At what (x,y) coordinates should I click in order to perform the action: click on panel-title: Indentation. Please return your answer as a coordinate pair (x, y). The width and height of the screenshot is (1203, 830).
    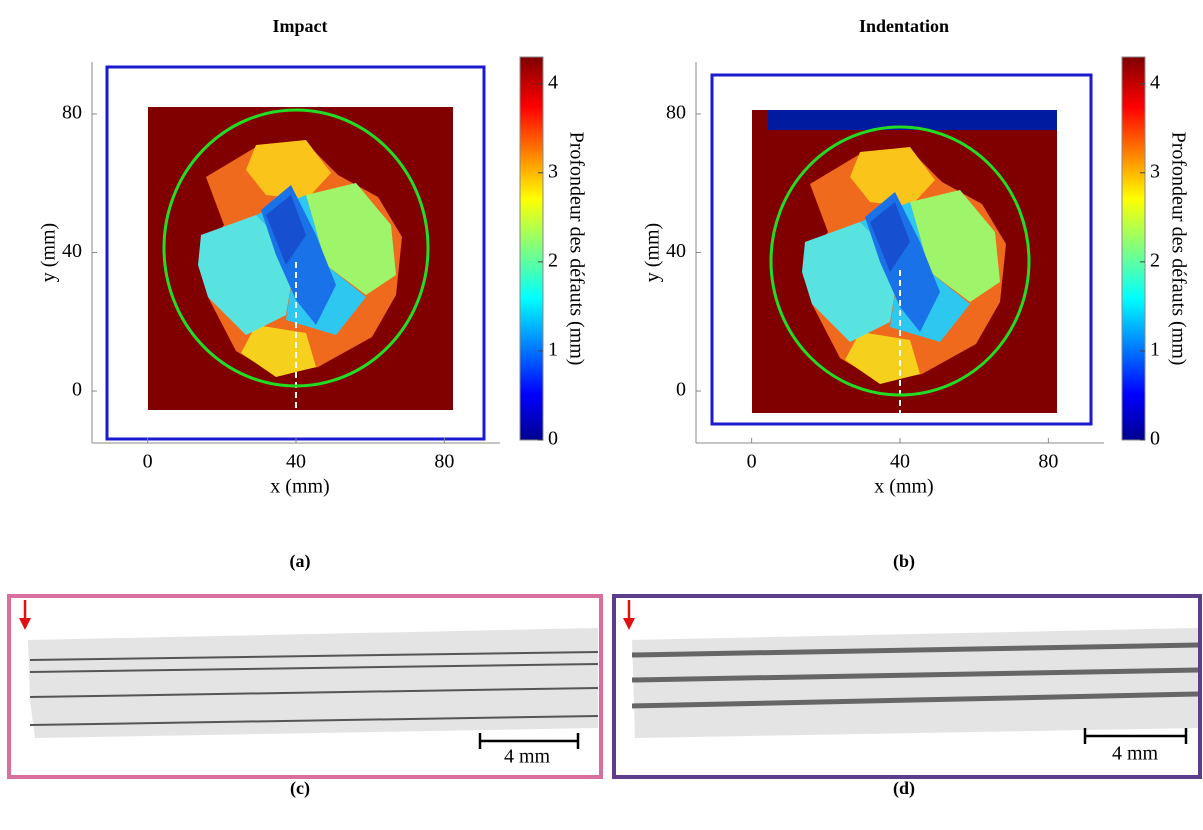
    Looking at the image, I should click on (904, 26).